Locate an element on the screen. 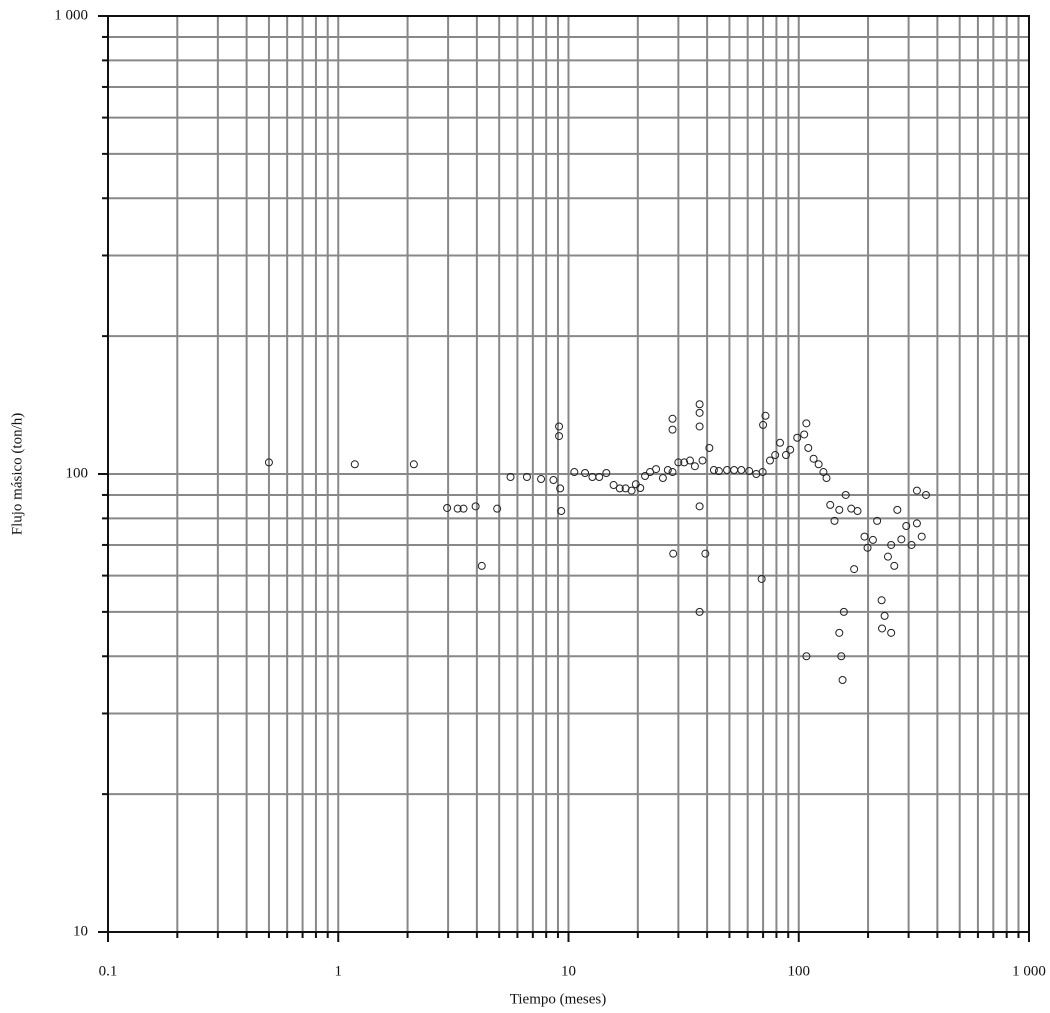 This screenshot has height=1013, width=1050. y-tick-label: 100 is located at coordinates (77, 473).